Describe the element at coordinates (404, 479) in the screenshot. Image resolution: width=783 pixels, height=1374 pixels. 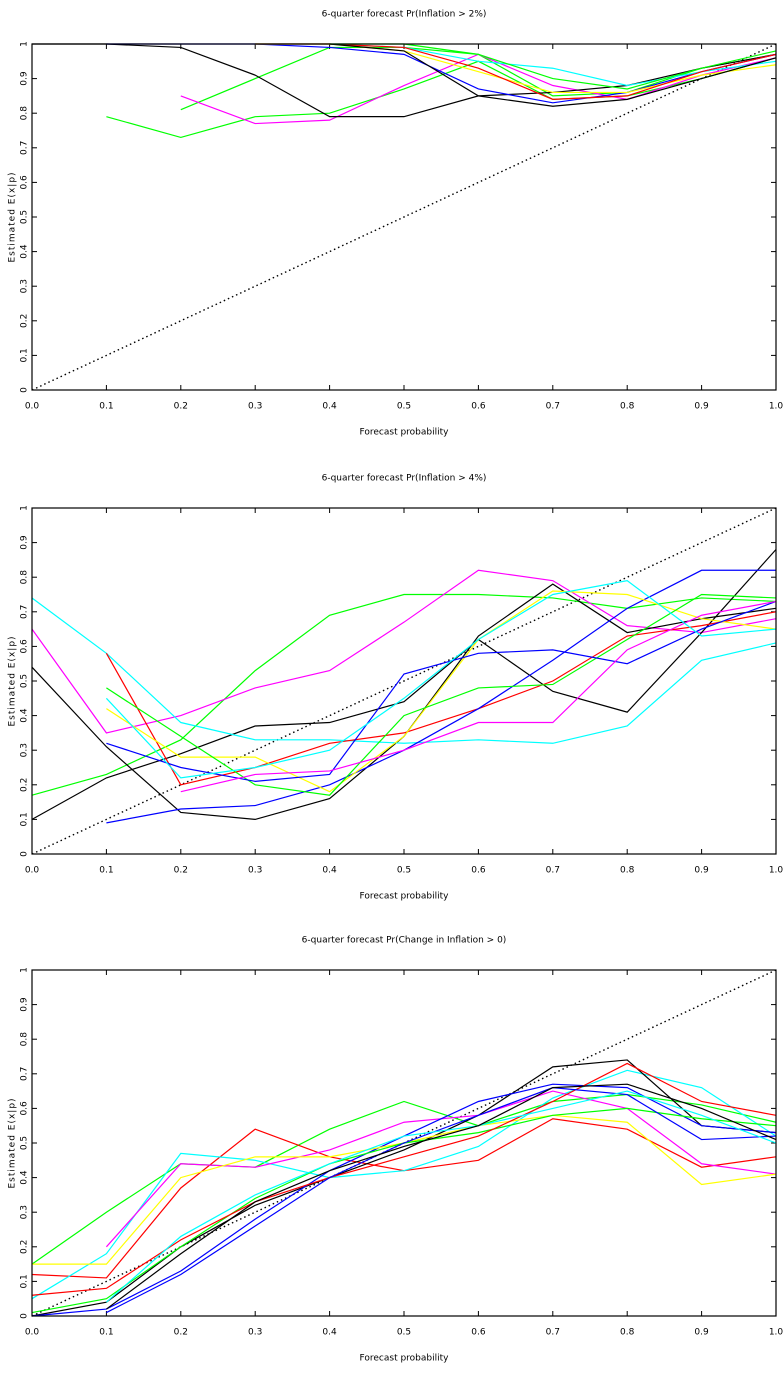
I see `chart-title: 6-quarter forecast Pr(Inflation > 4%)` at that location.